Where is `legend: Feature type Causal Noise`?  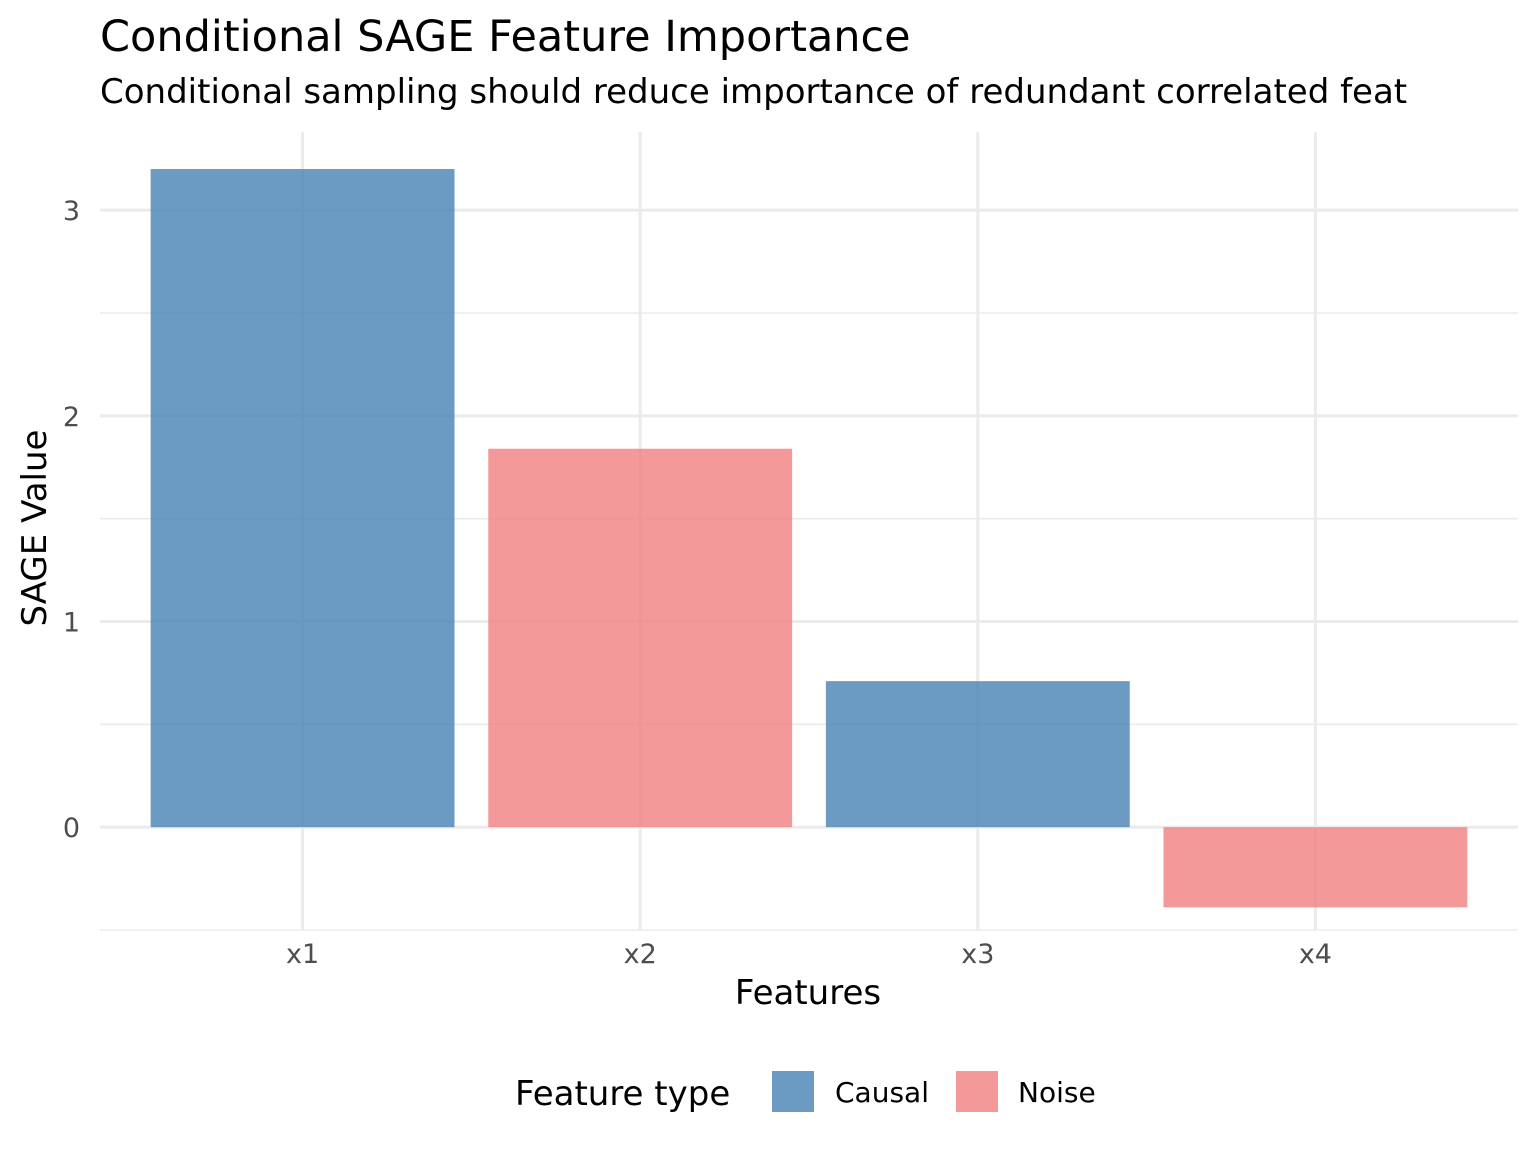
legend: Feature type Causal Noise is located at coordinates (805, 1092).